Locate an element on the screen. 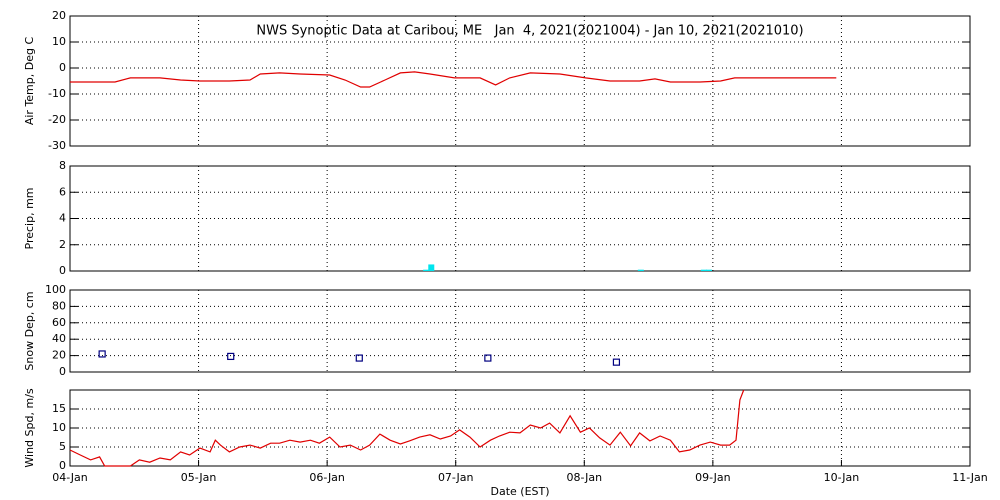 This screenshot has width=1000, height=500. y-tick-label: 5 is located at coordinates (62, 446).